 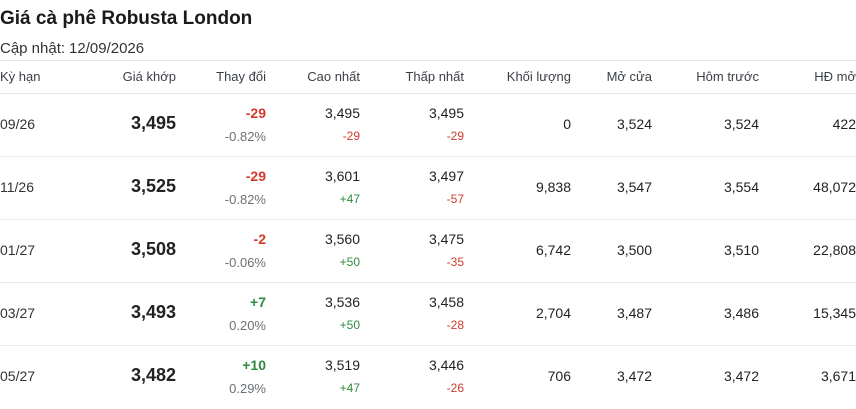 I want to click on open-cell: 3,500, so click(x=634, y=250).